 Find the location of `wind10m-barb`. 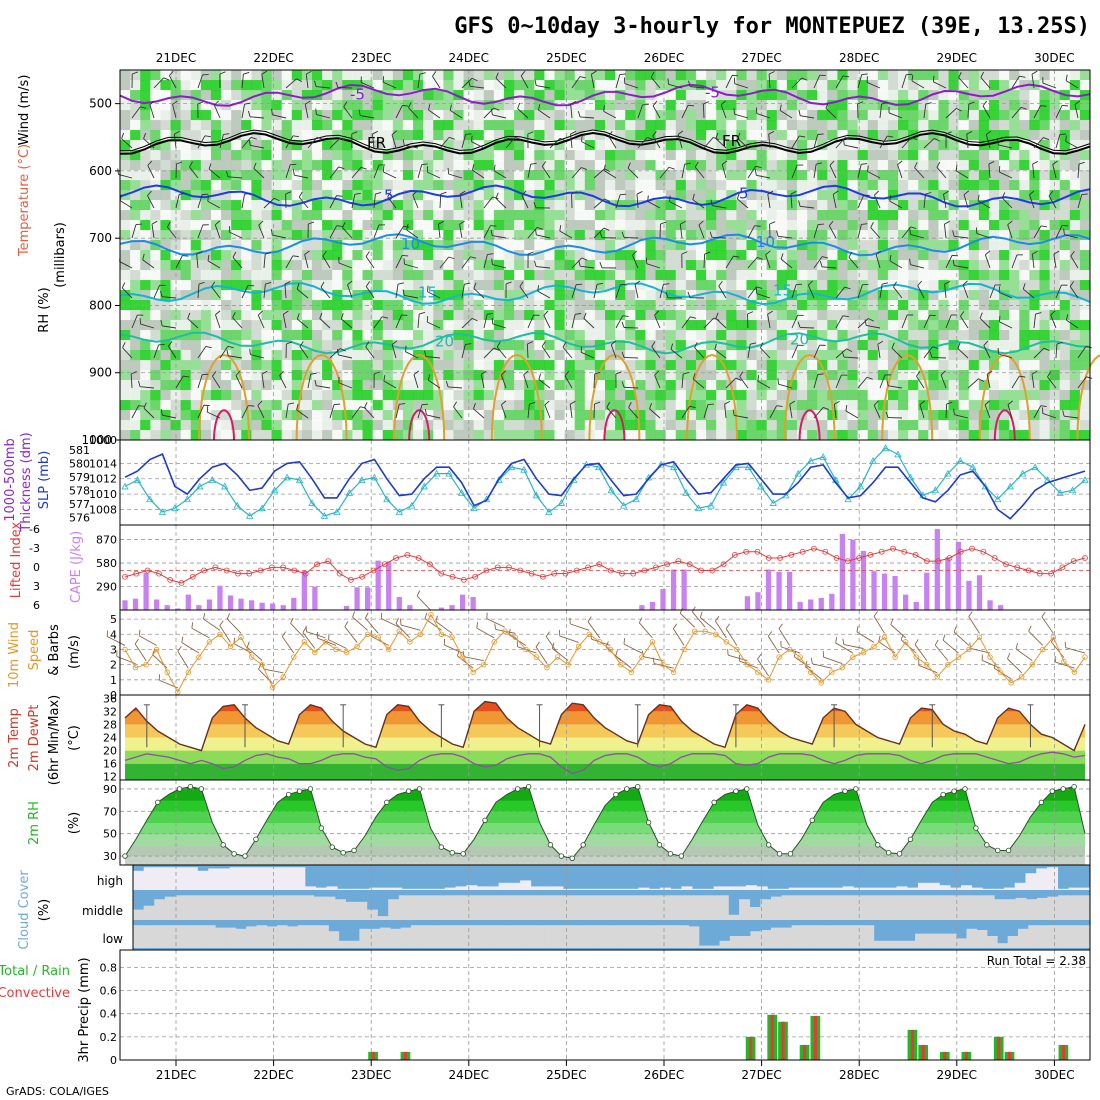

wind10m-barb is located at coordinates (190, 648).